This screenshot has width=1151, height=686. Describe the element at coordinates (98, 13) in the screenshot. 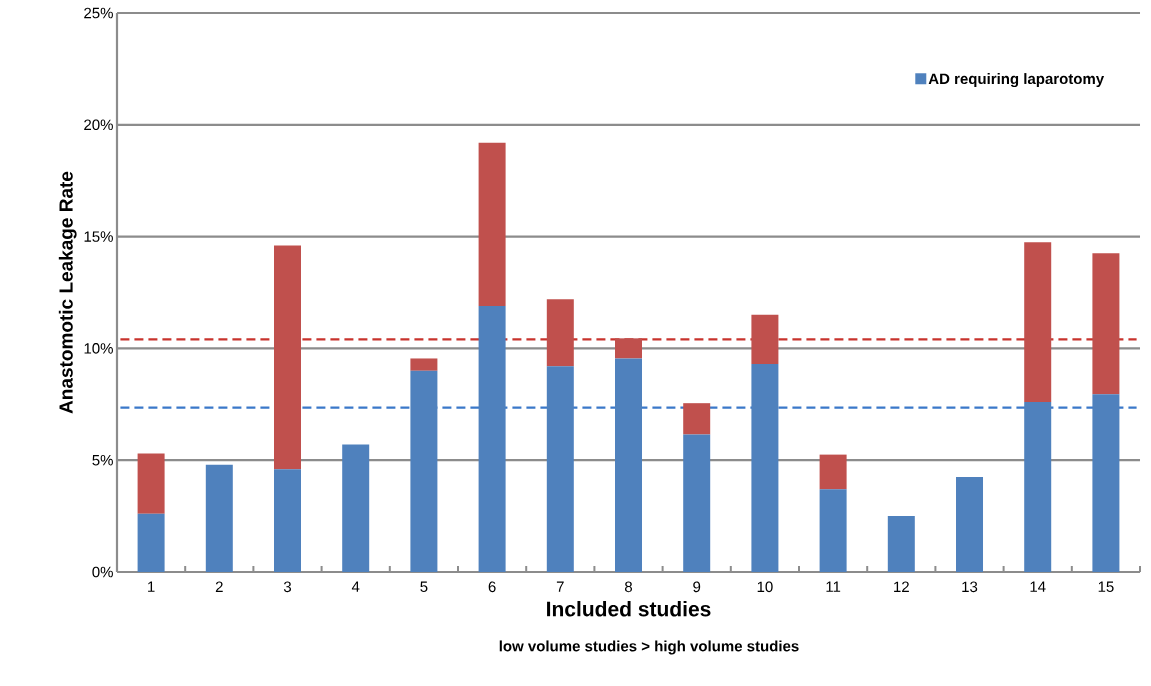

I see `y-tick-label: 25%` at that location.